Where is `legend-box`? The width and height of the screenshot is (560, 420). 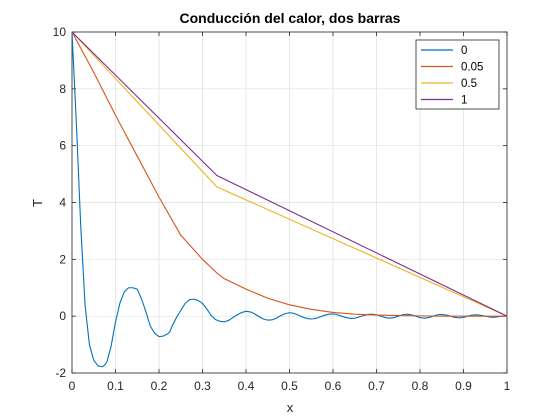
legend-box is located at coordinates (457, 74).